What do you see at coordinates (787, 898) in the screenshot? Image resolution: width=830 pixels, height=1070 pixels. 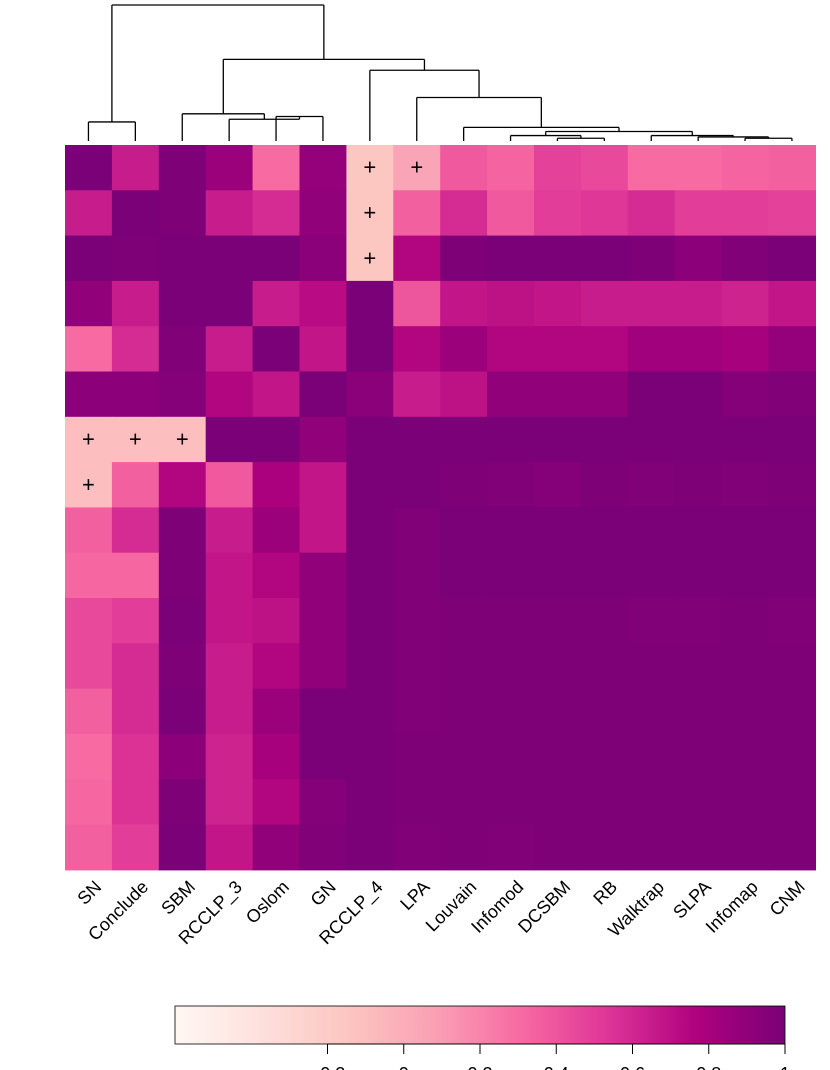 I see `column-label-cnm: CNM` at bounding box center [787, 898].